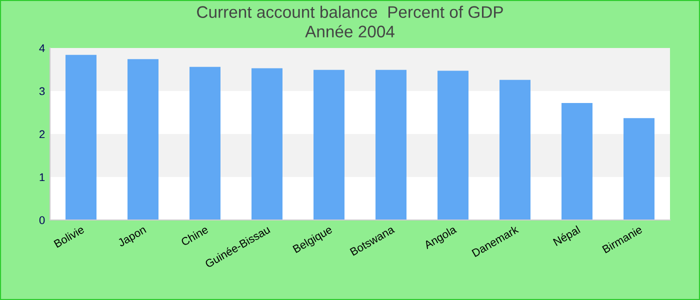 The image size is (700, 300). I want to click on chart-subtitle: Année 2004, so click(349, 31).